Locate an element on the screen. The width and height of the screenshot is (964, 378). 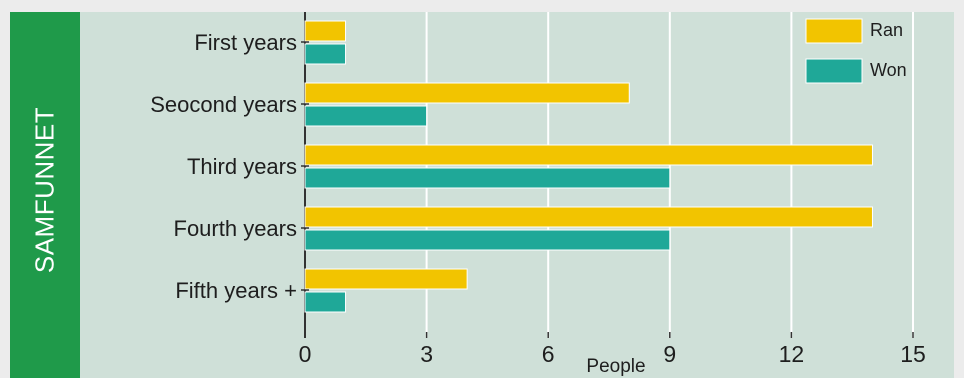
x-tick-label: 12 is located at coordinates (792, 354).